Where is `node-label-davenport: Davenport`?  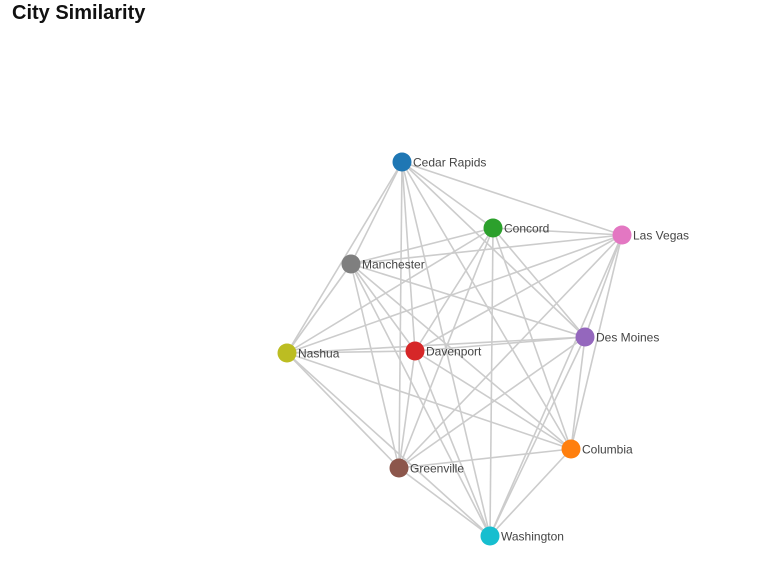 node-label-davenport: Davenport is located at coordinates (454, 352).